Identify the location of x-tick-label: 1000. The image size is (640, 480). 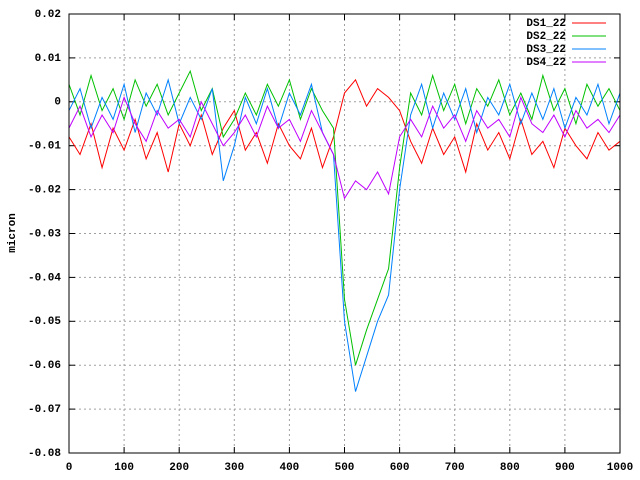
(620, 468).